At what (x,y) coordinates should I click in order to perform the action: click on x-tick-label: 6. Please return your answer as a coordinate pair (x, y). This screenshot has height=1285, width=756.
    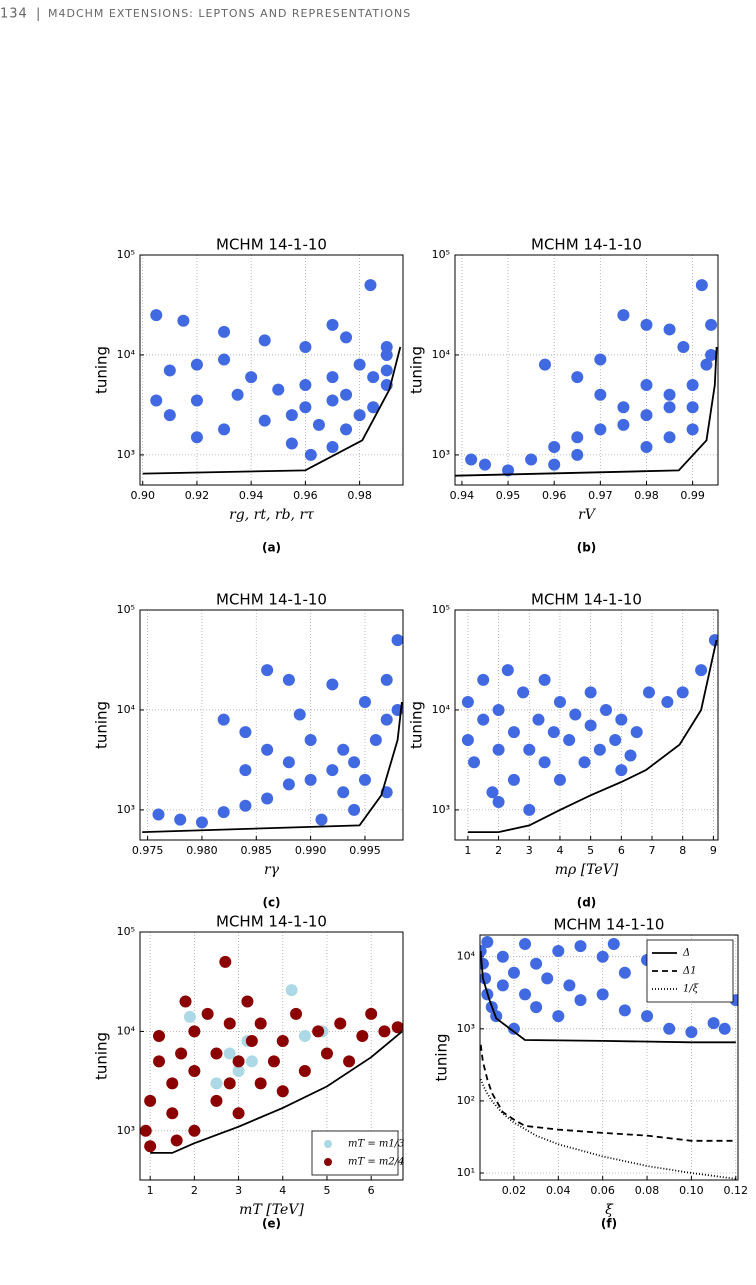
    Looking at the image, I should click on (621, 850).